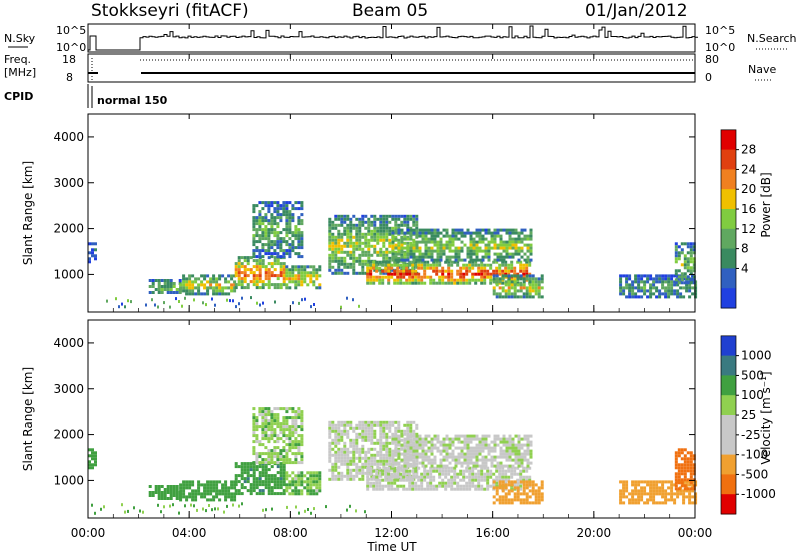  What do you see at coordinates (772, 38) in the screenshot?
I see `nsearch-label: N.Search` at bounding box center [772, 38].